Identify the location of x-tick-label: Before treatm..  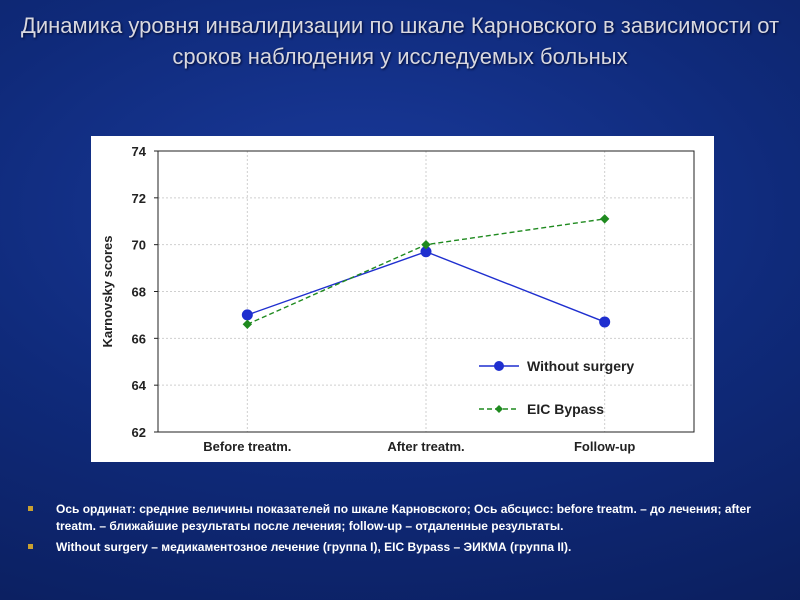
(247, 446).